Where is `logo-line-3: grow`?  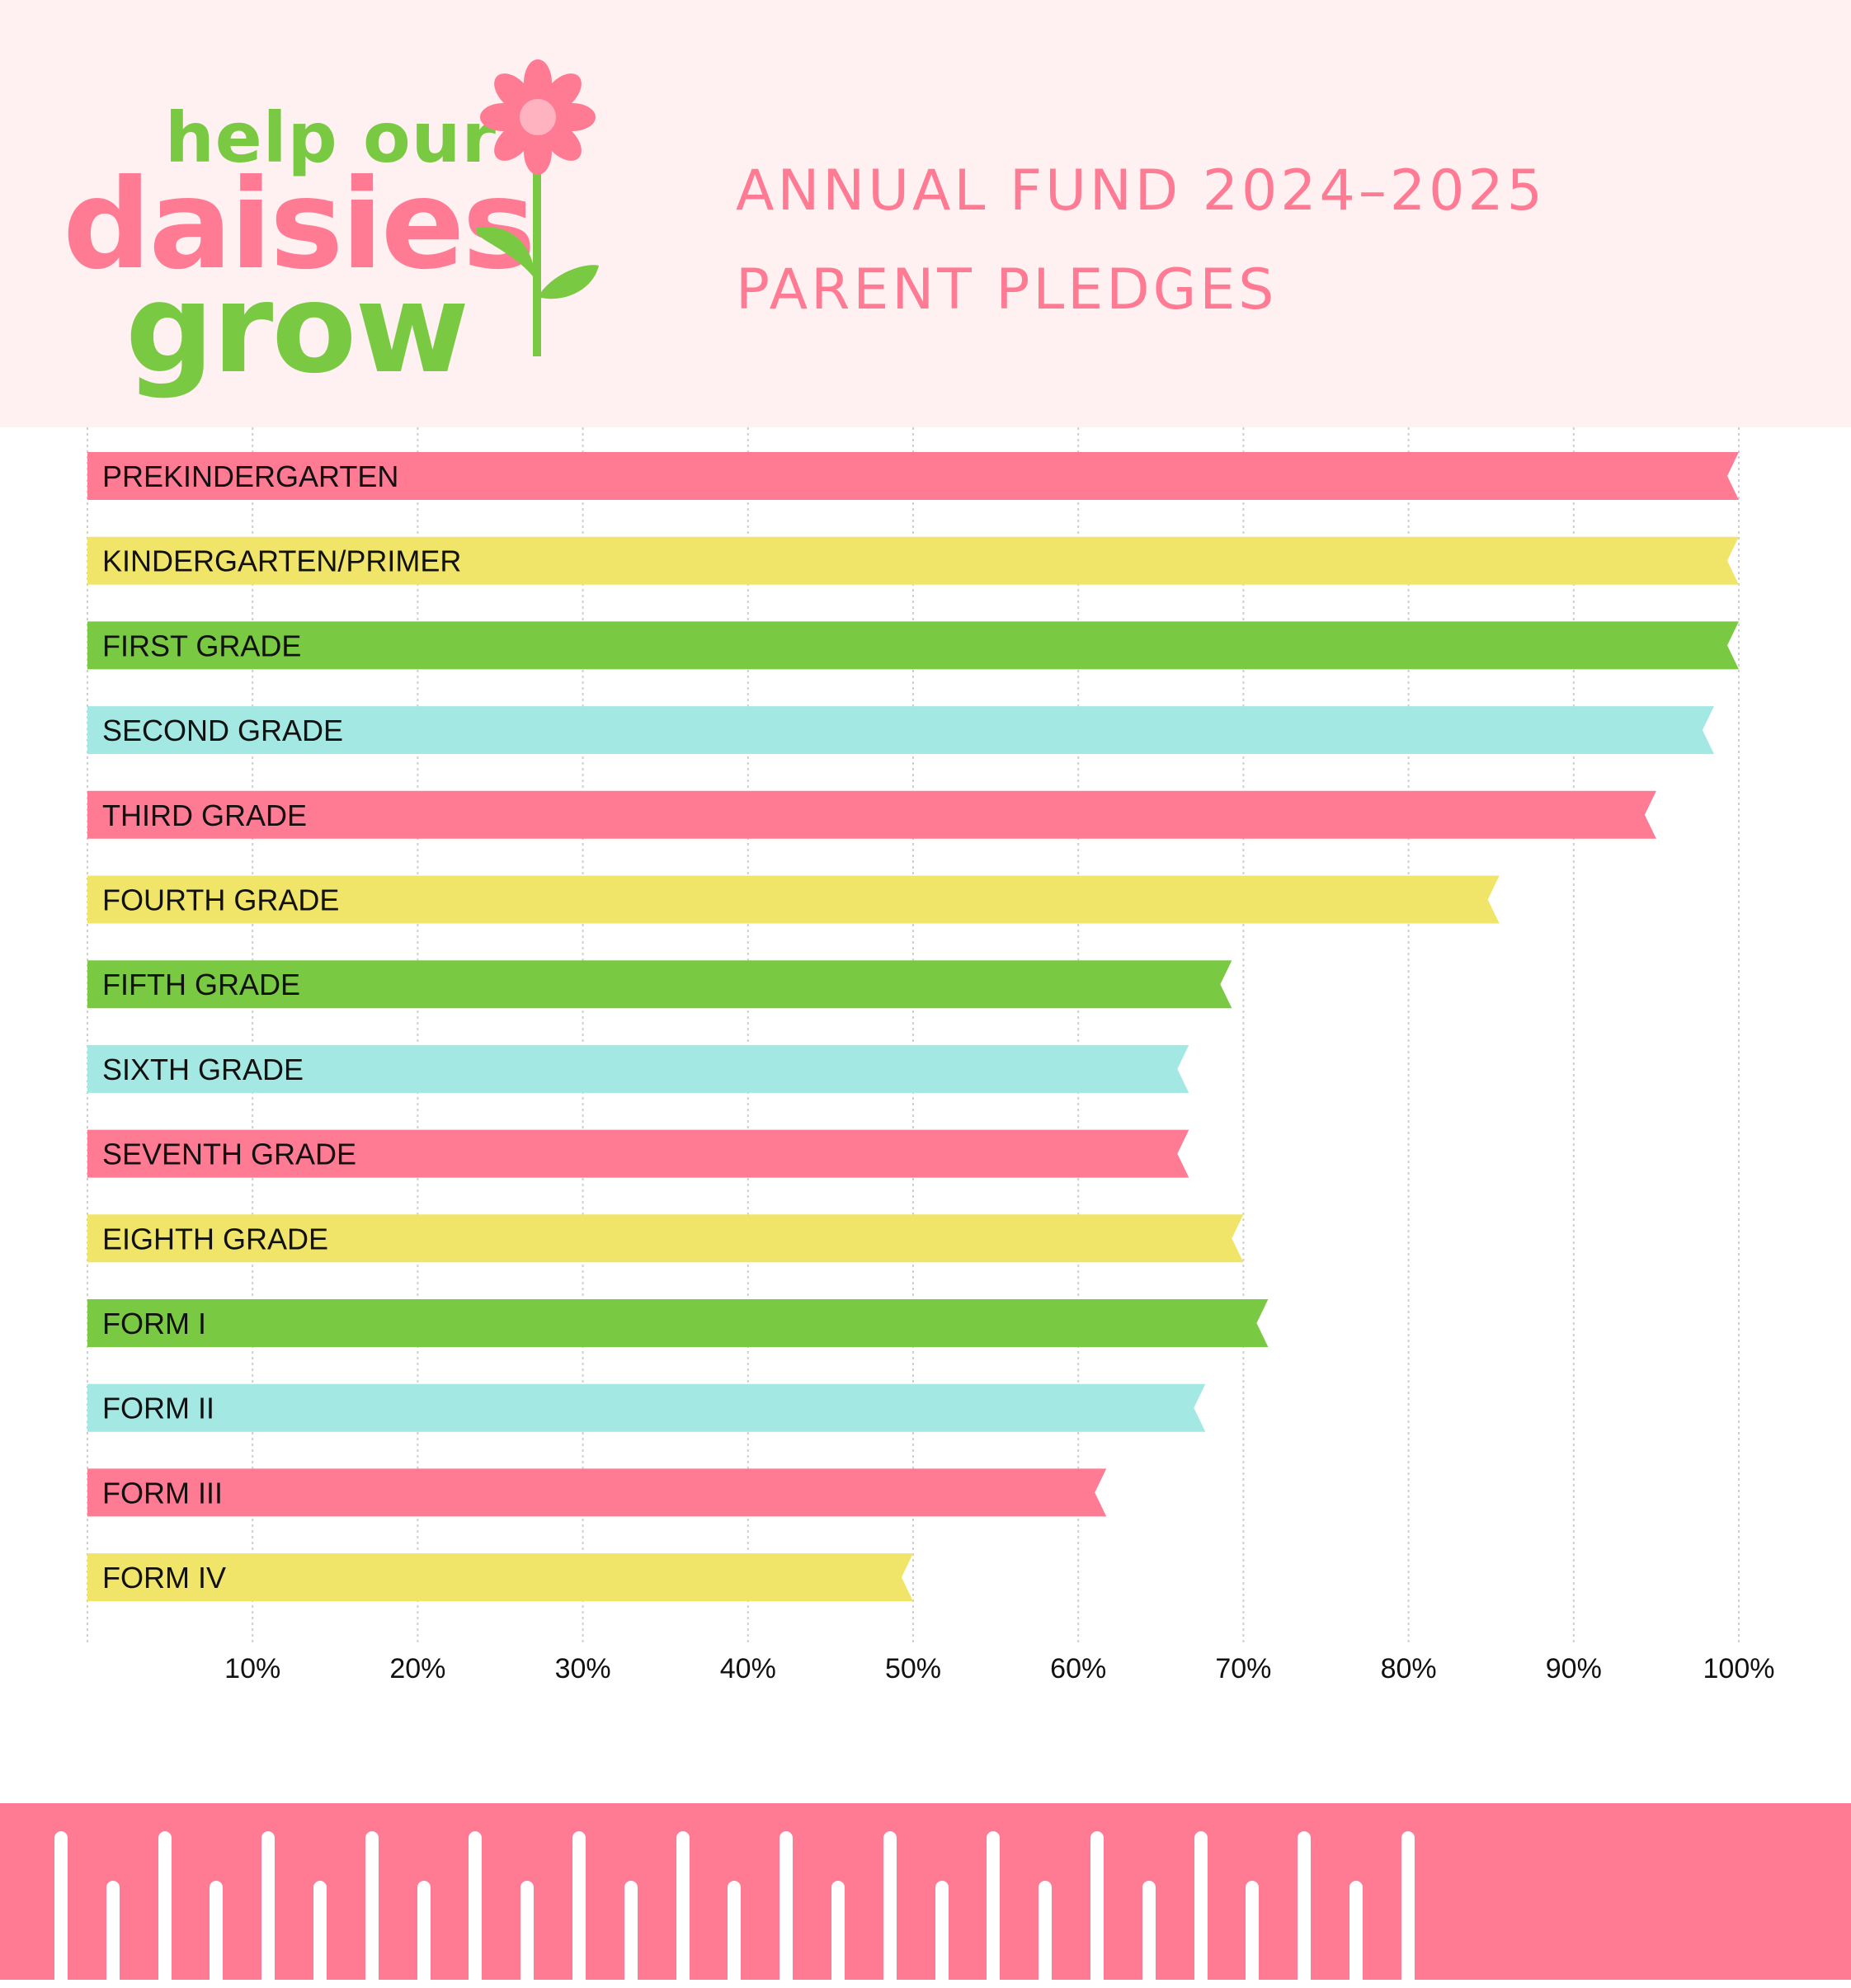
logo-line-3: grow is located at coordinates (297, 329).